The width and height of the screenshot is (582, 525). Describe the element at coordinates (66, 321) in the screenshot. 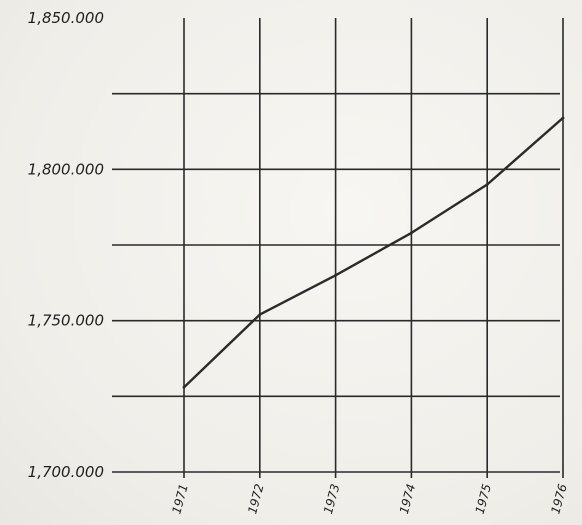

I see `y-tick-label: 1,750.000` at that location.